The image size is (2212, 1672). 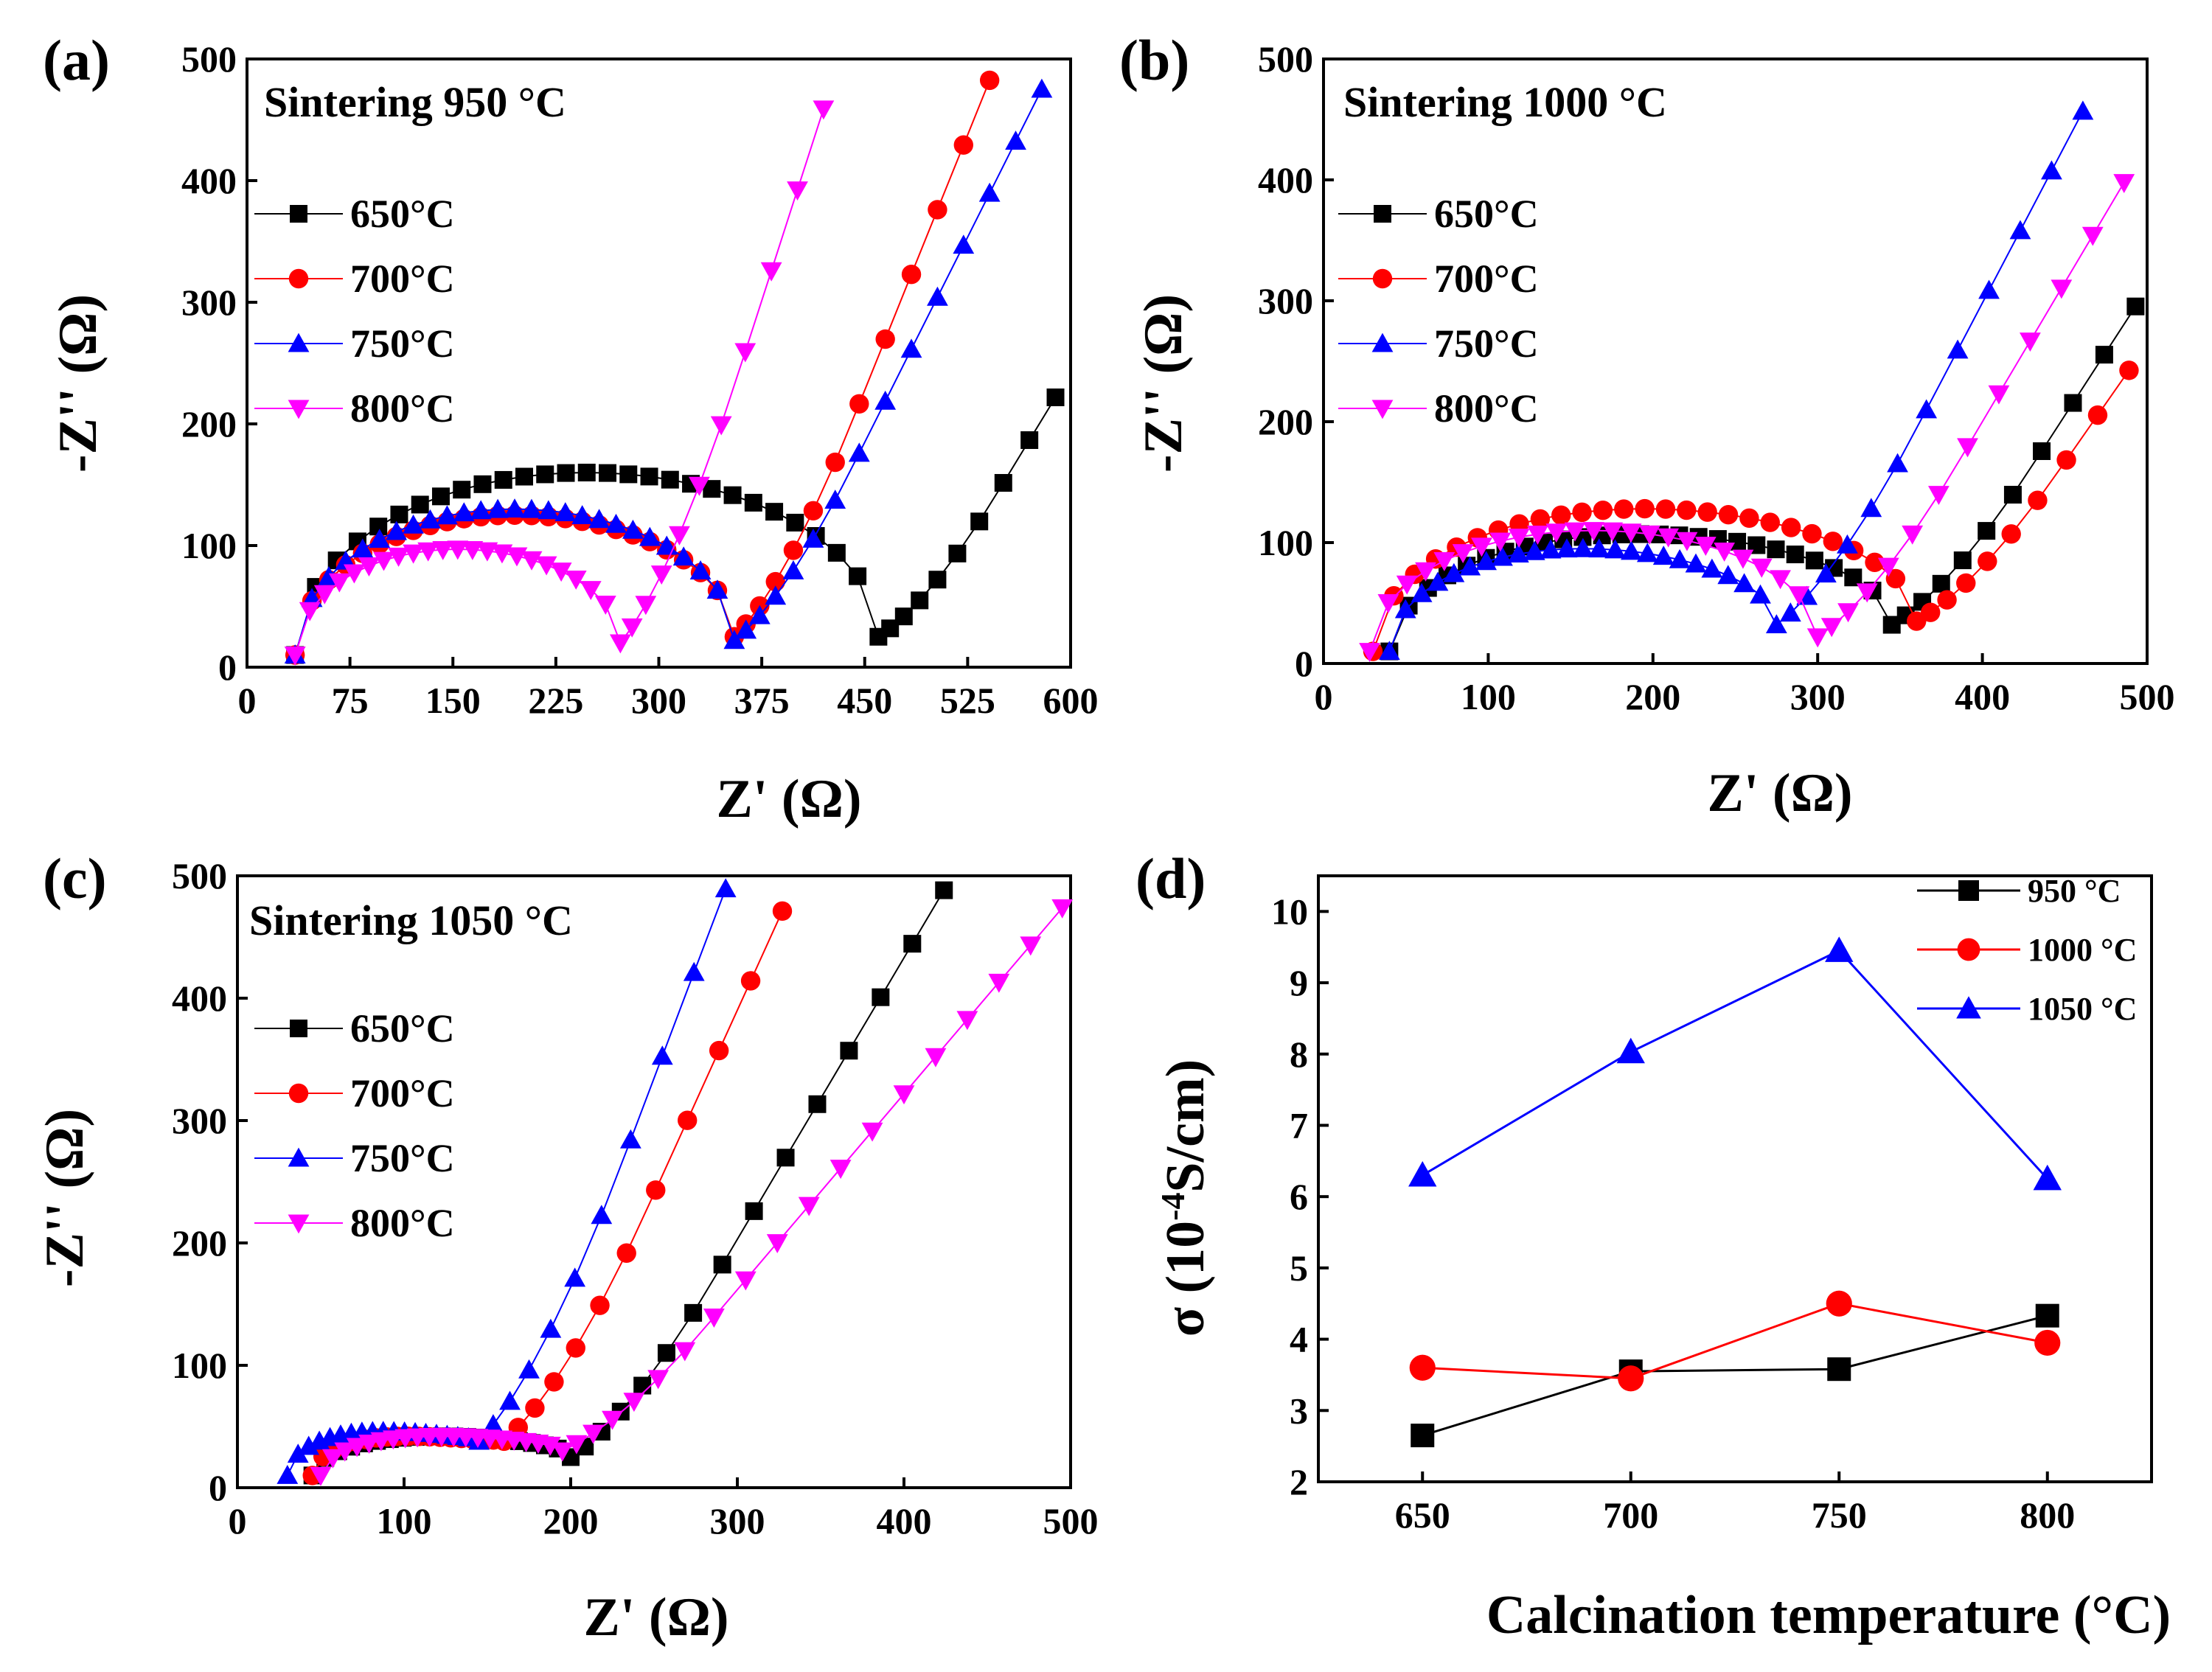 I want to click on panel-a-legend-label: 750°C, so click(x=402, y=343).